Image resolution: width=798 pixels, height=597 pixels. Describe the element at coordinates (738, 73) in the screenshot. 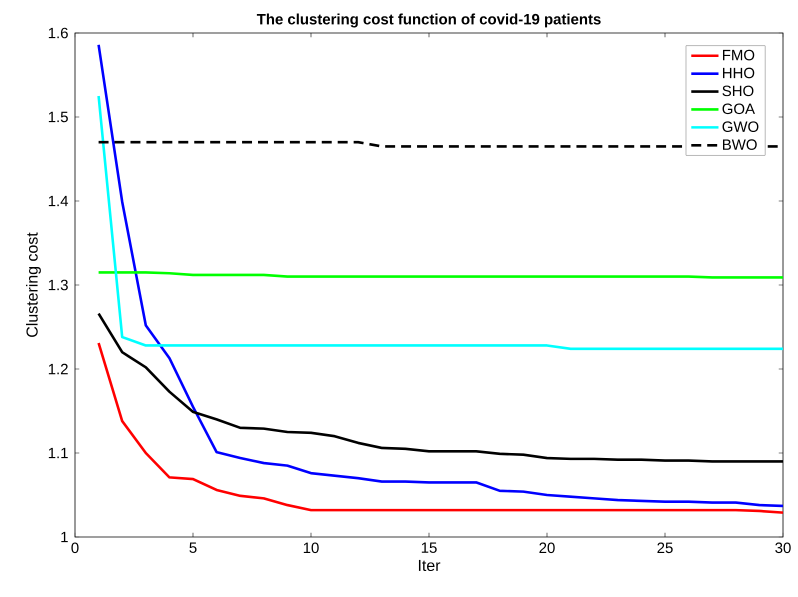

I see `legend-label: HHO` at that location.